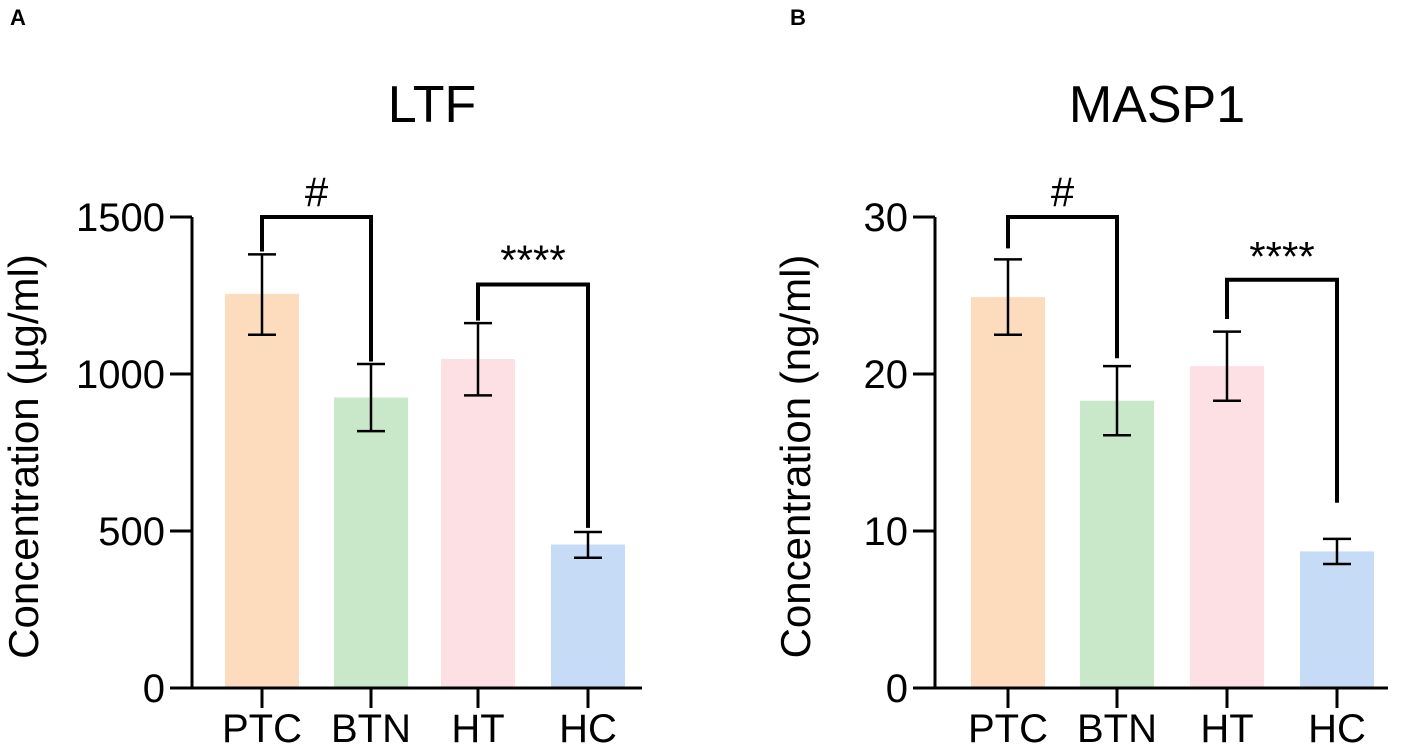 The width and height of the screenshot is (1415, 749). What do you see at coordinates (131, 532) in the screenshot?
I see `y-tick-label: 500` at bounding box center [131, 532].